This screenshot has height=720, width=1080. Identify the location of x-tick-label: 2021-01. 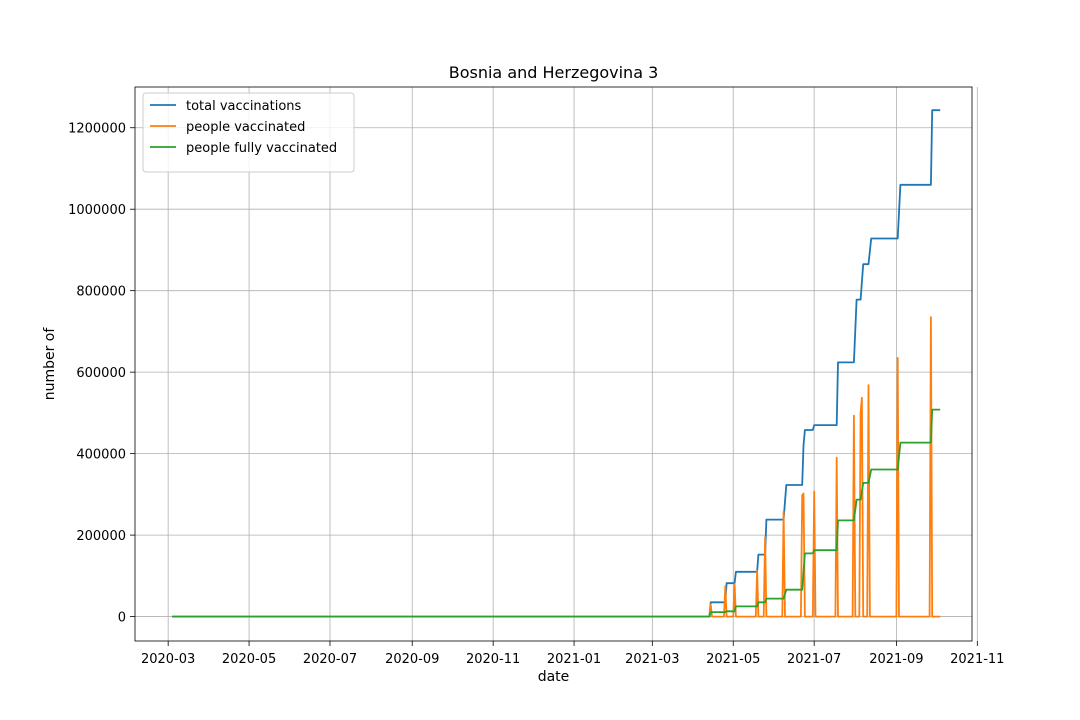
(574, 659).